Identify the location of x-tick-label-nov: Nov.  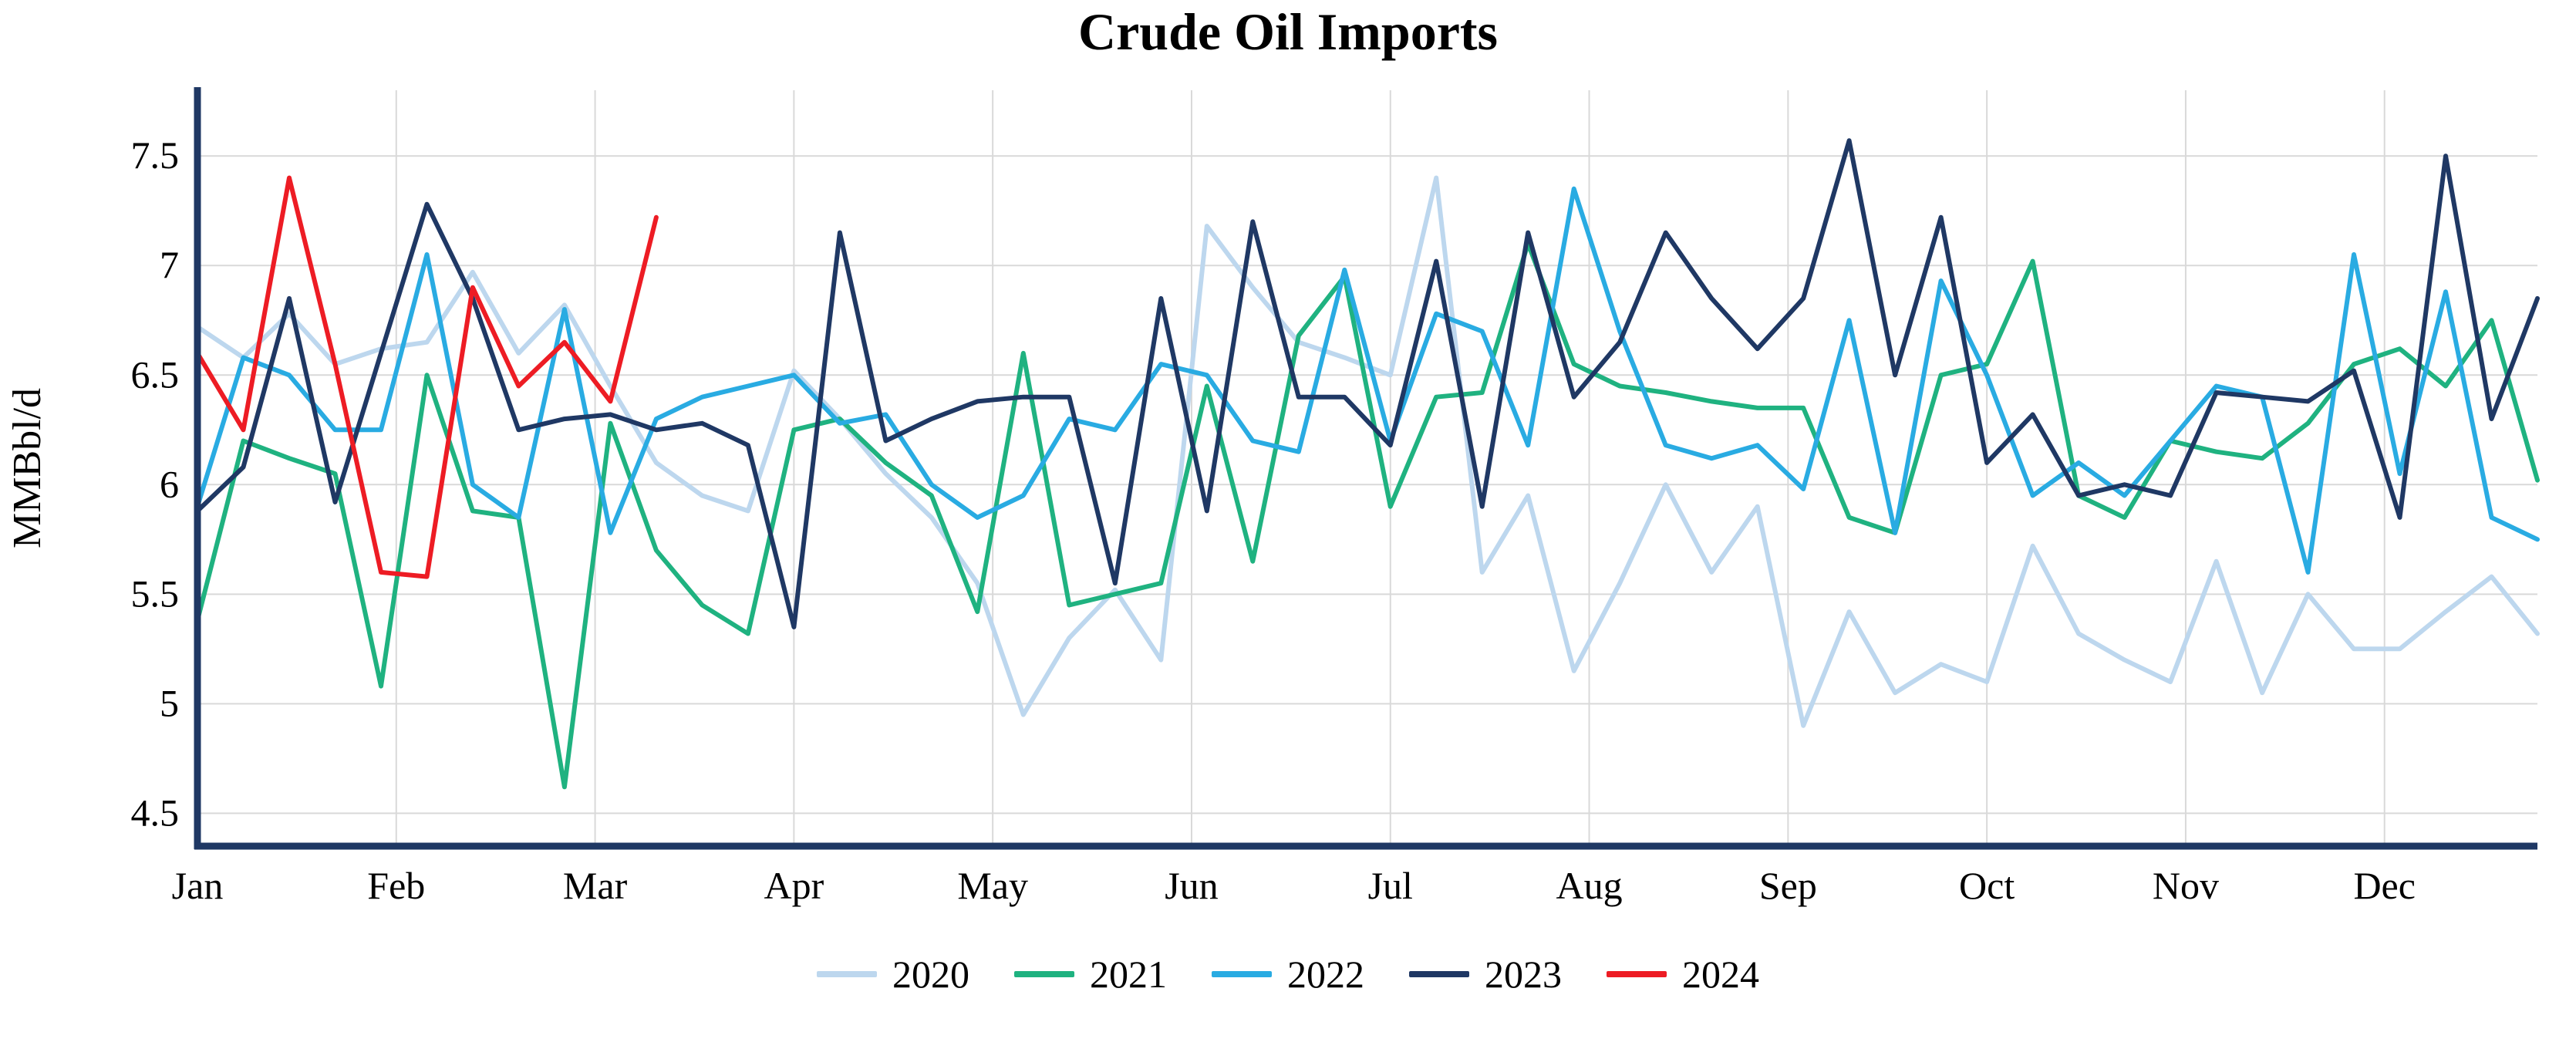
(2186, 885).